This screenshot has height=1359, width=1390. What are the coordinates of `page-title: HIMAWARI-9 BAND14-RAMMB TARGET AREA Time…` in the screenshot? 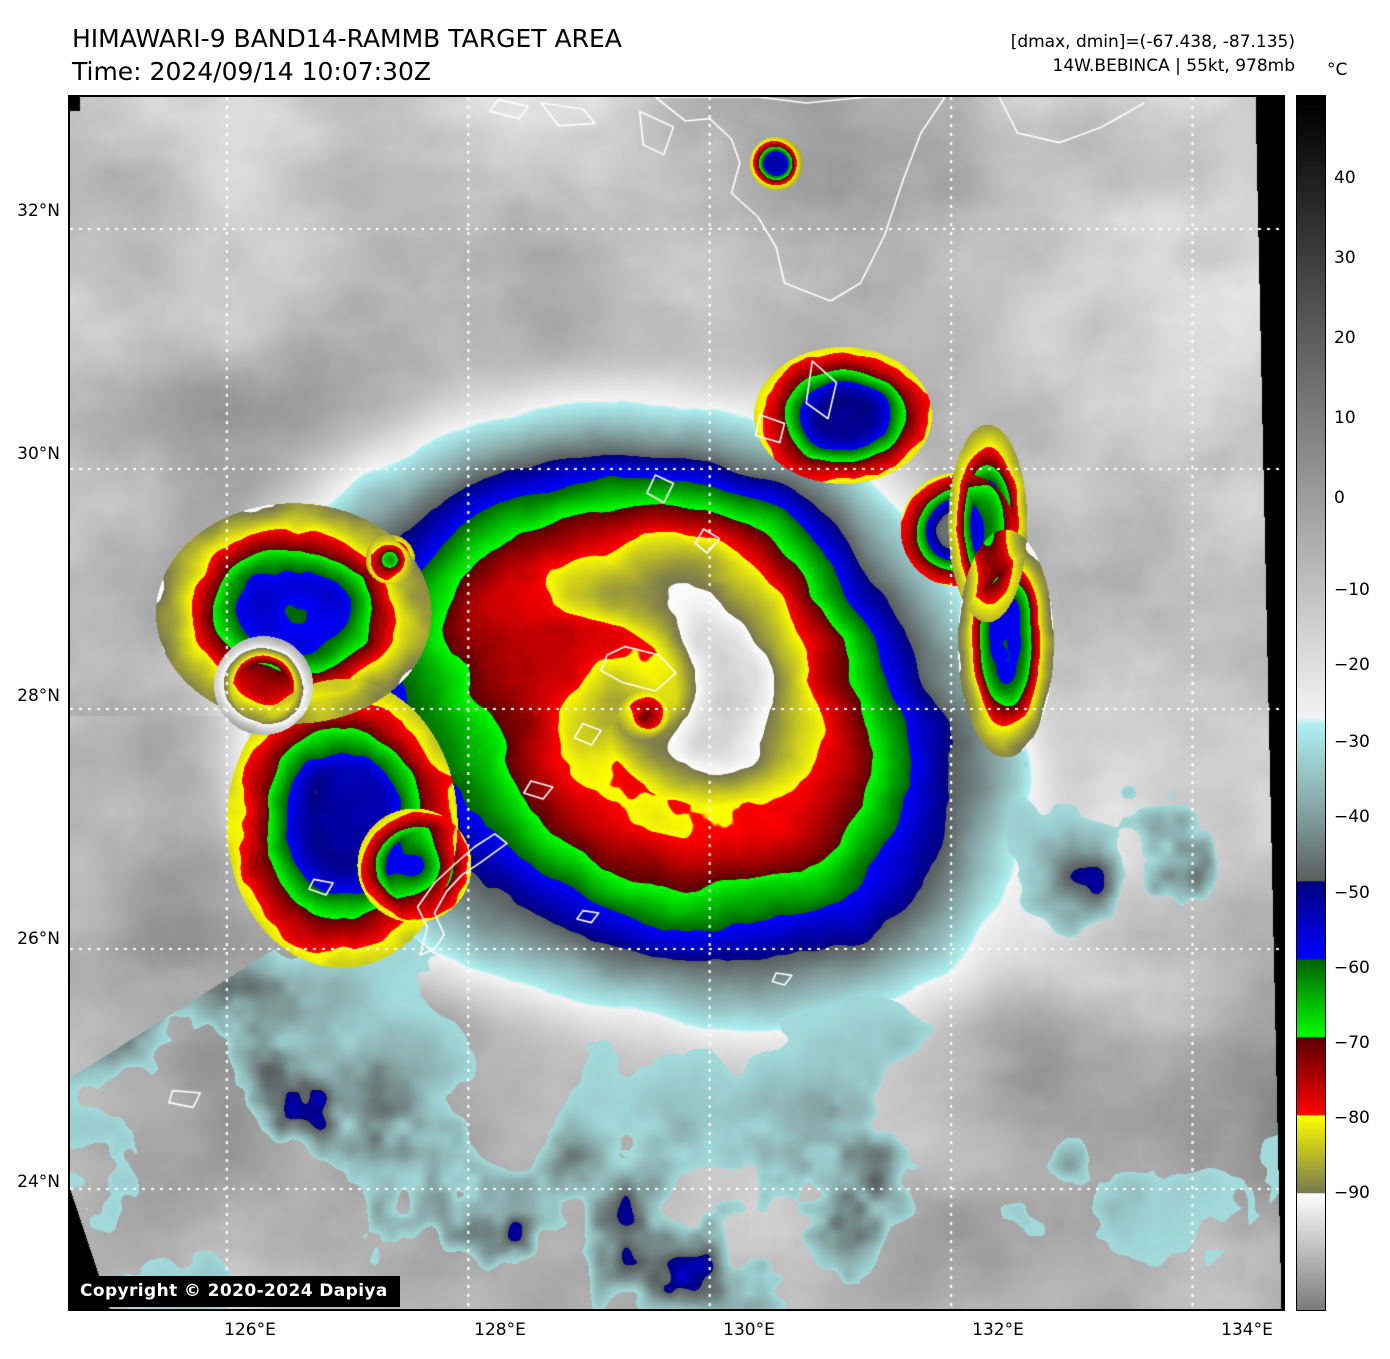 It's located at (347, 55).